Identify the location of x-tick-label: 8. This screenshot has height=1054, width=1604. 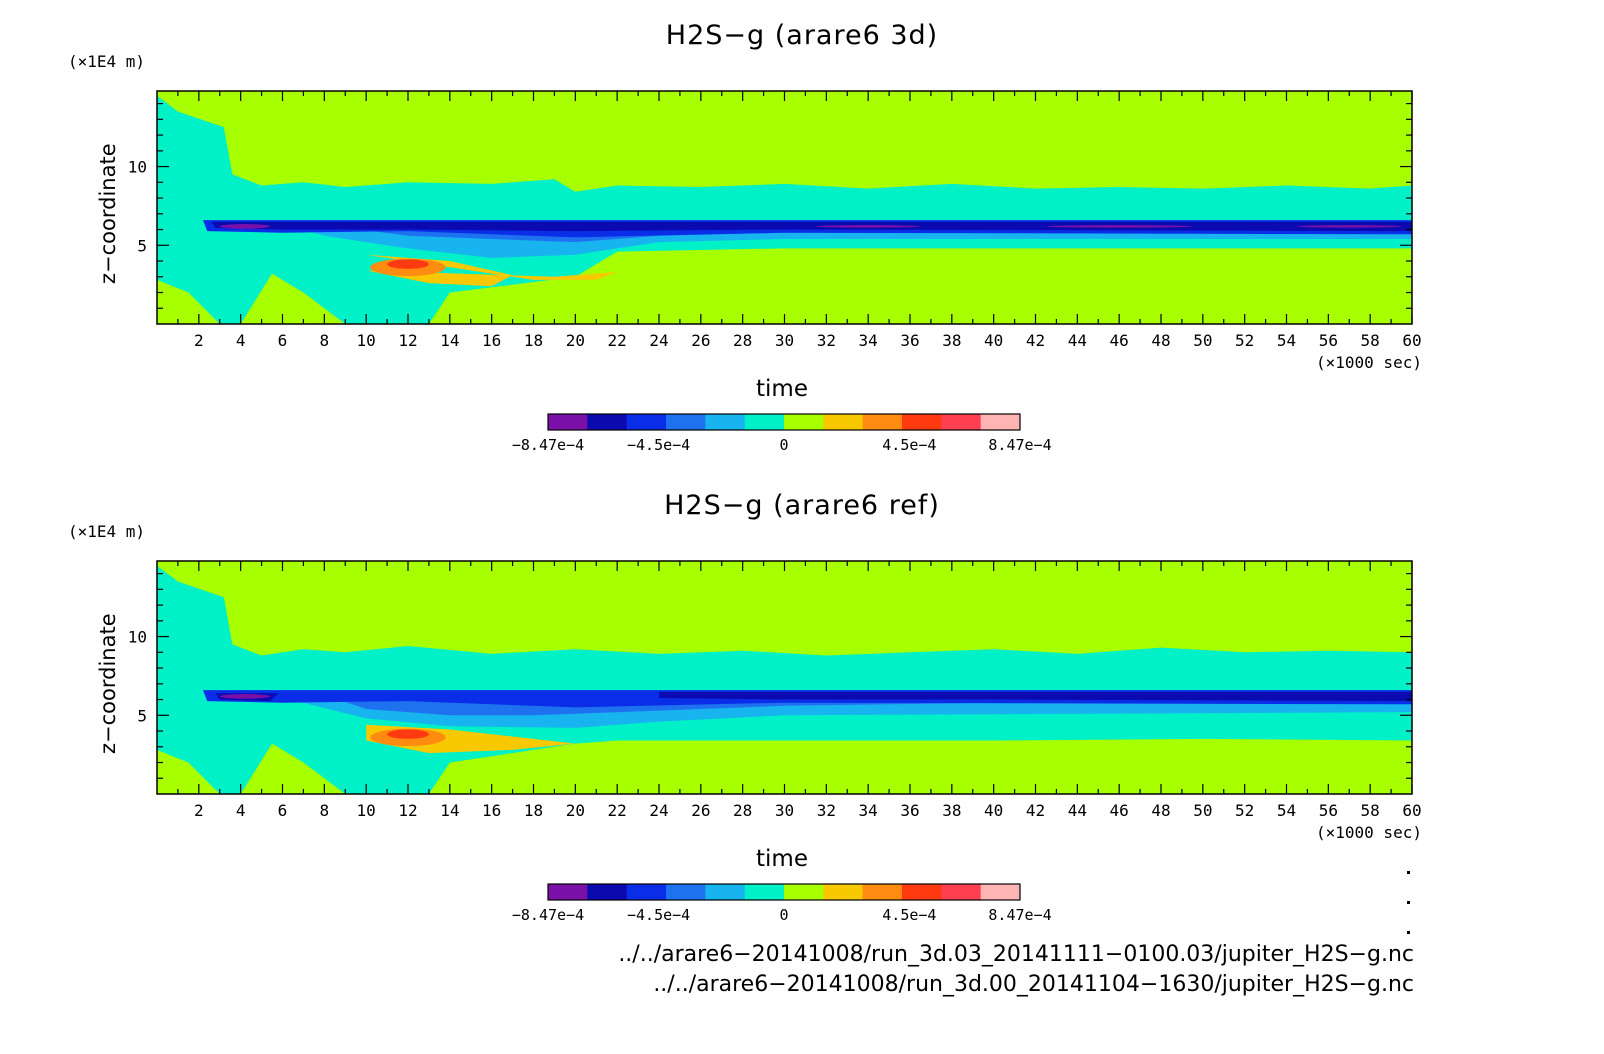
(325, 810).